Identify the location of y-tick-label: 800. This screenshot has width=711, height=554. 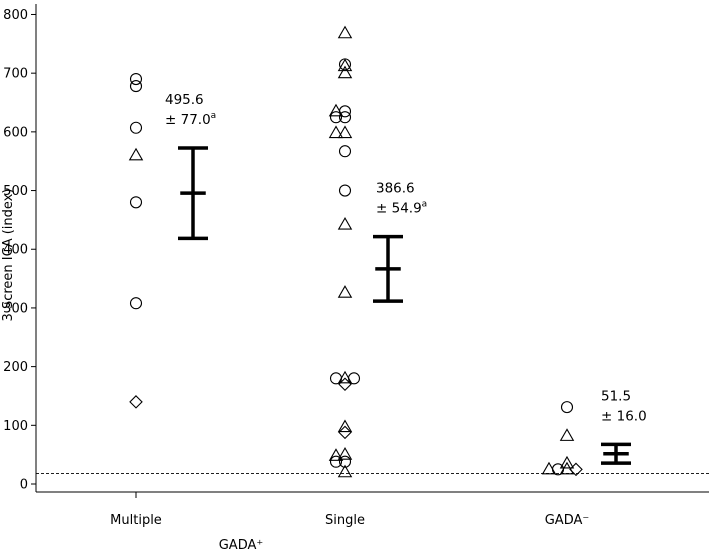
(15, 15).